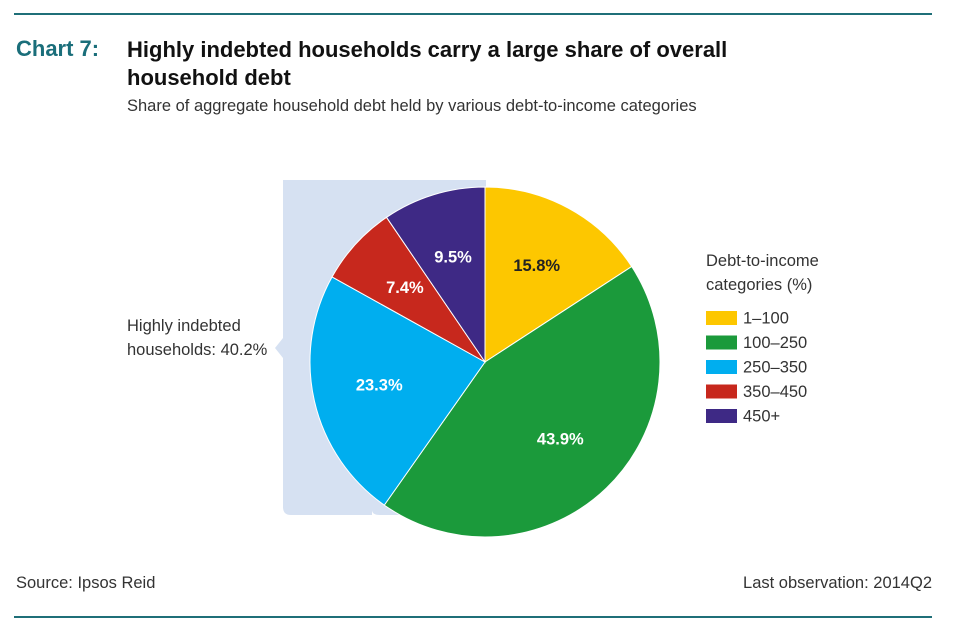 The width and height of the screenshot is (954, 638). Describe the element at coordinates (58, 48) in the screenshot. I see `chart-label: Chart 7:` at that location.